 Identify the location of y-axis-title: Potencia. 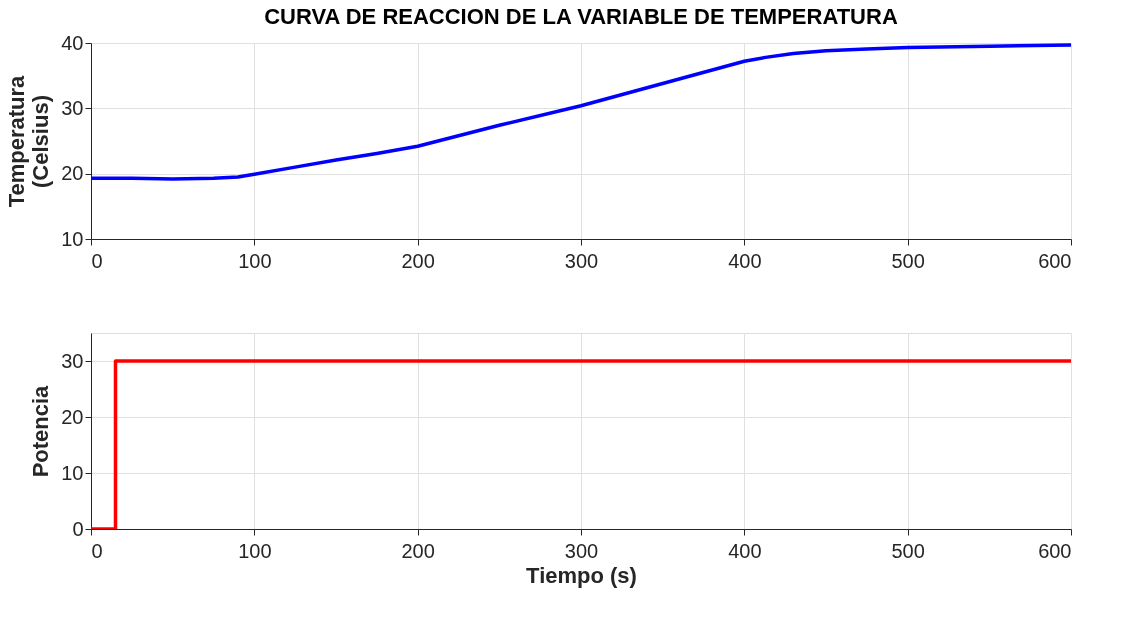
(41, 431).